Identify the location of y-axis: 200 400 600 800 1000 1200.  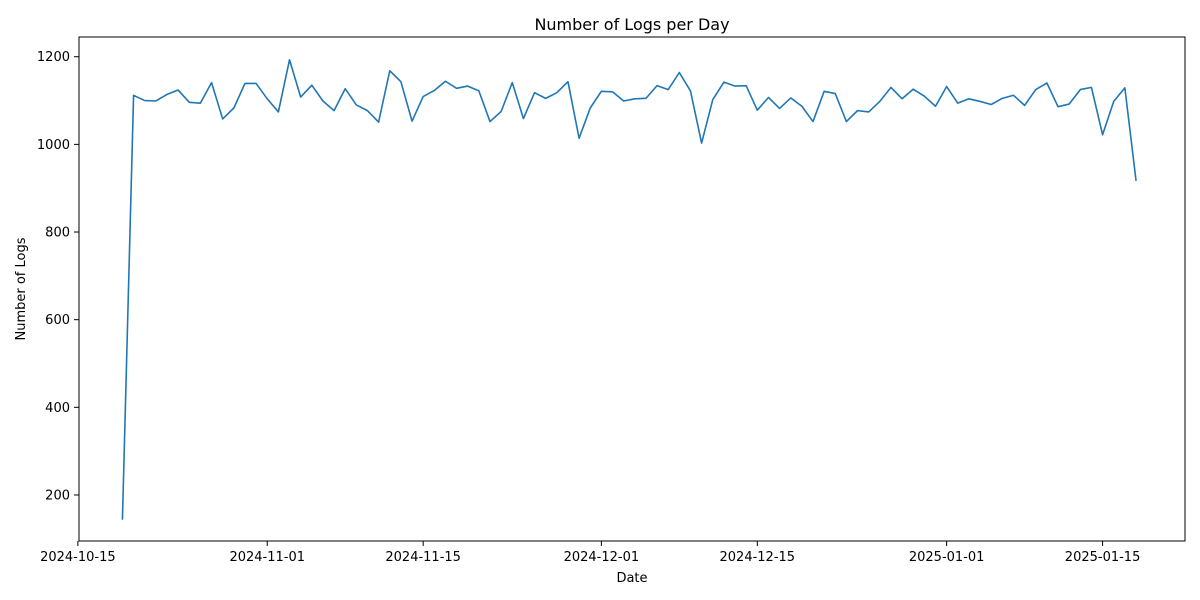
(58, 276).